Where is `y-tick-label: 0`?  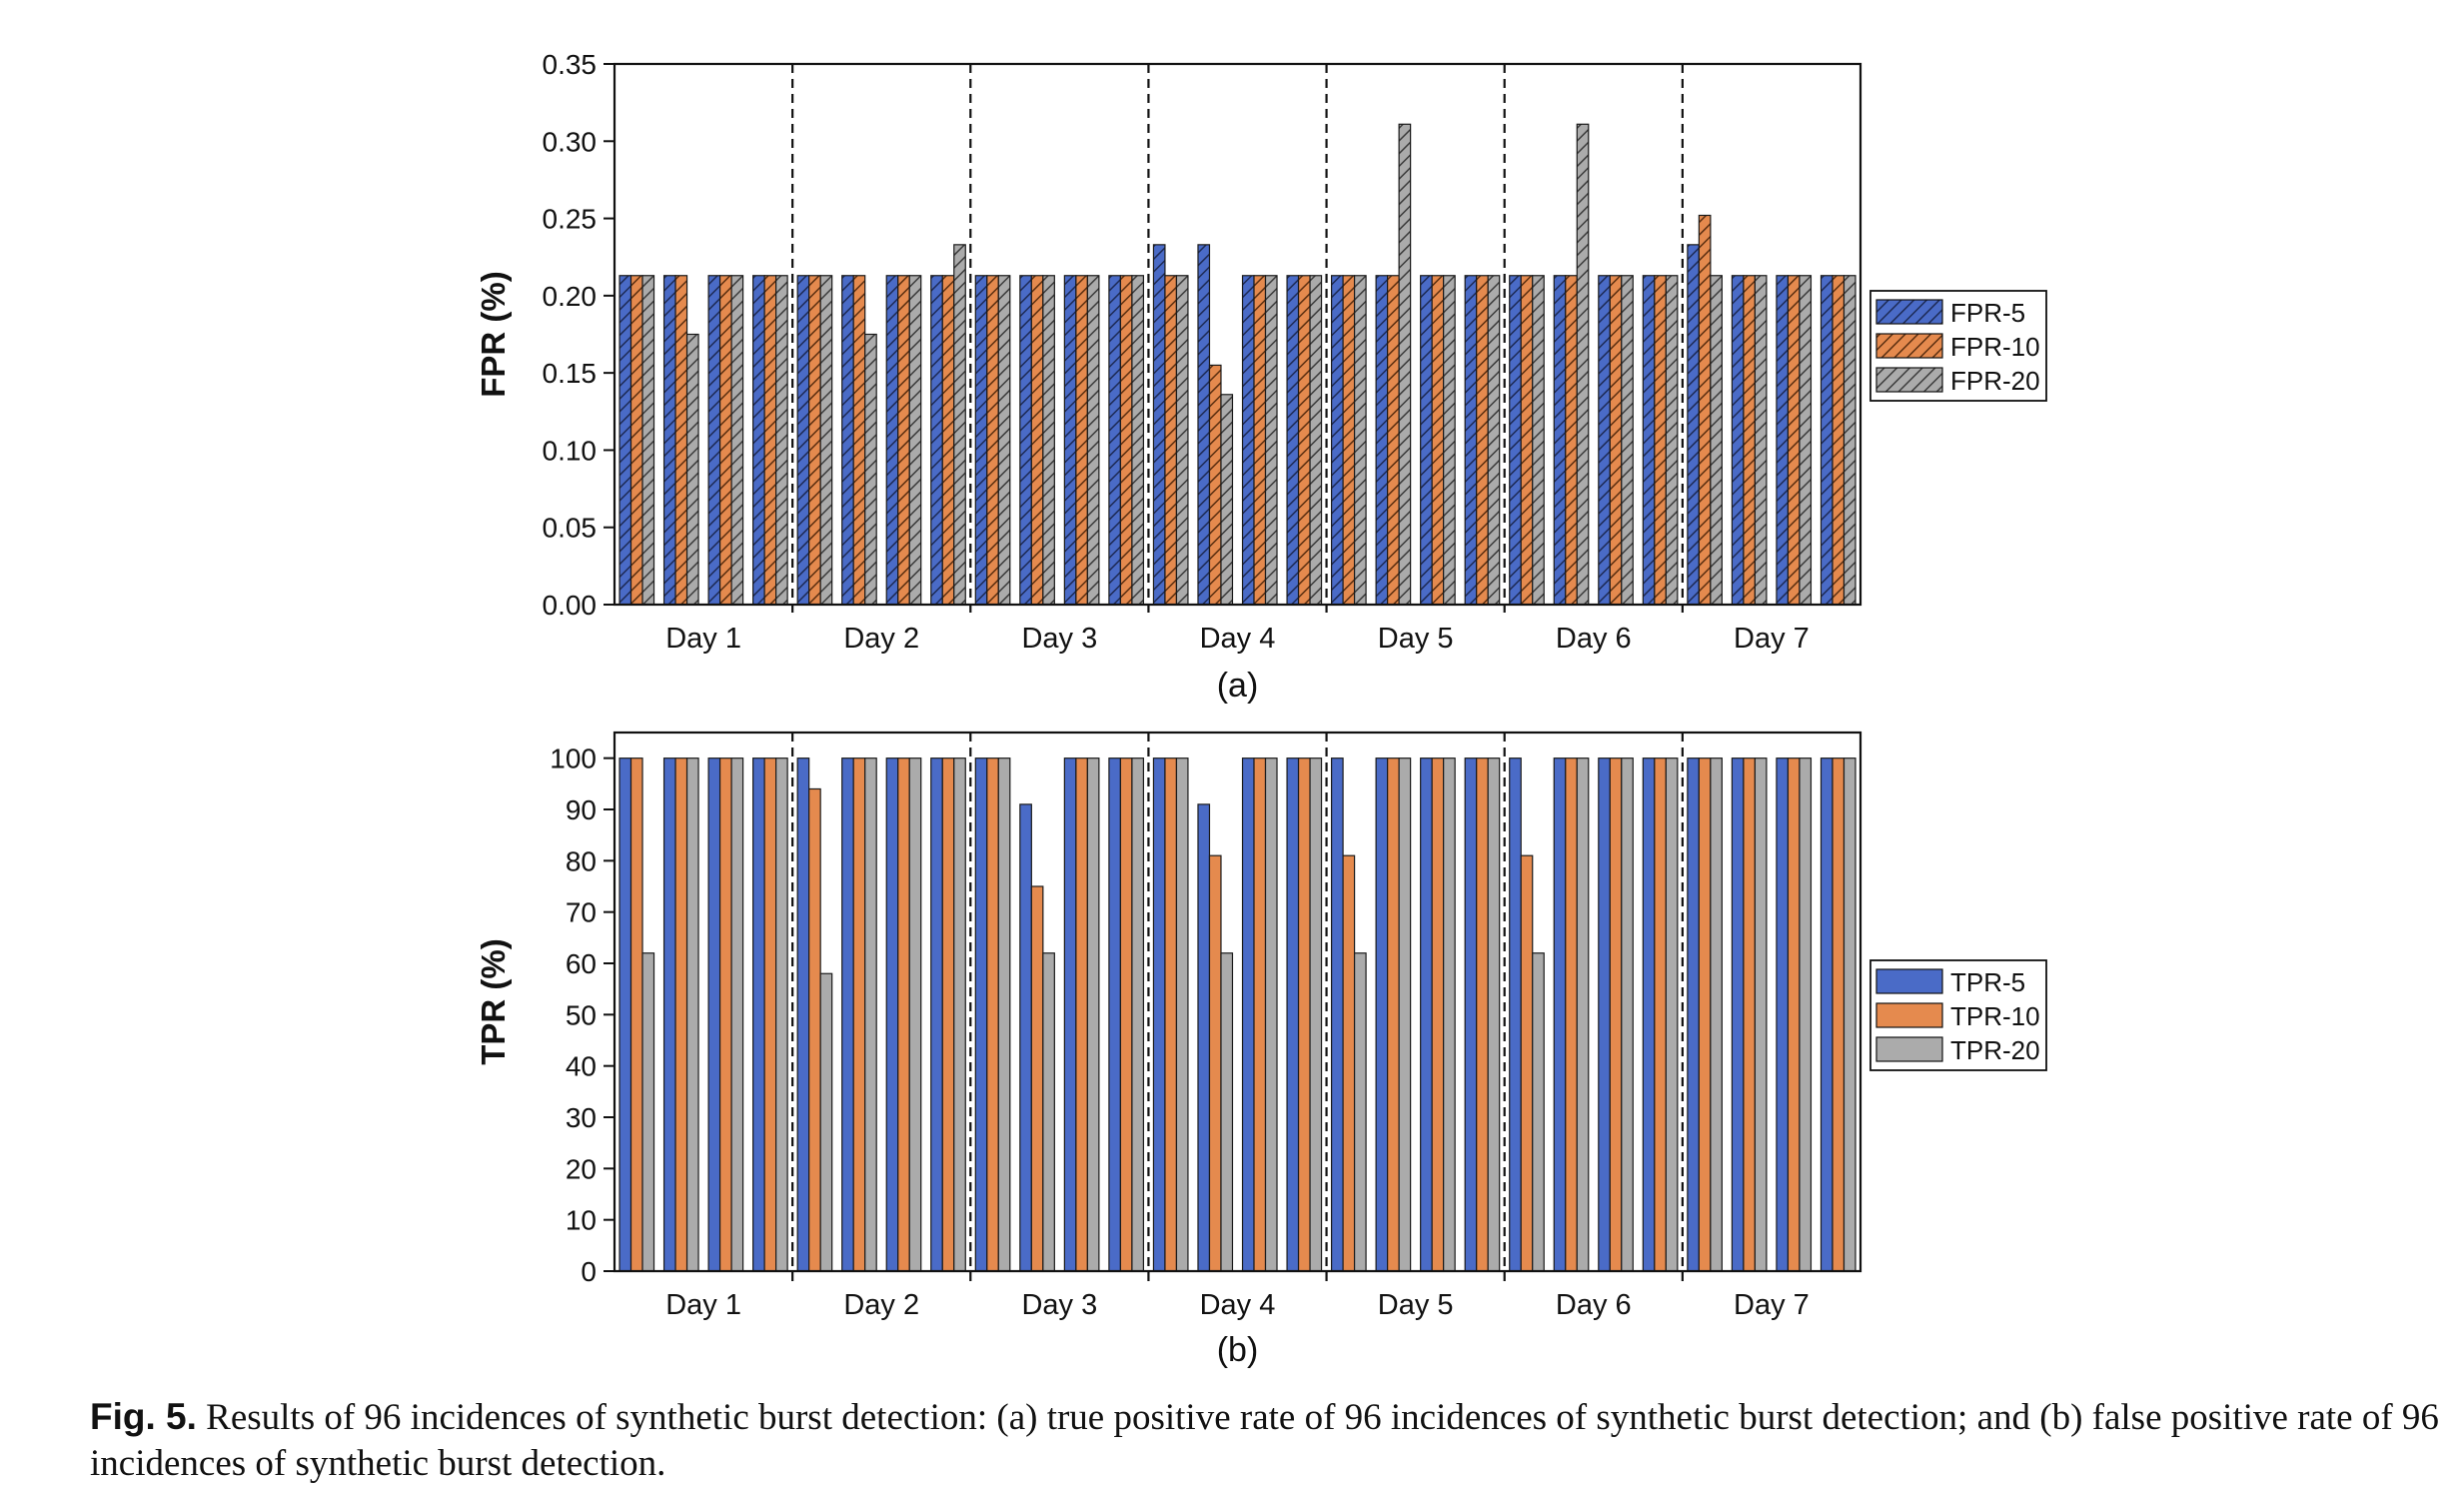
y-tick-label: 0 is located at coordinates (589, 1271).